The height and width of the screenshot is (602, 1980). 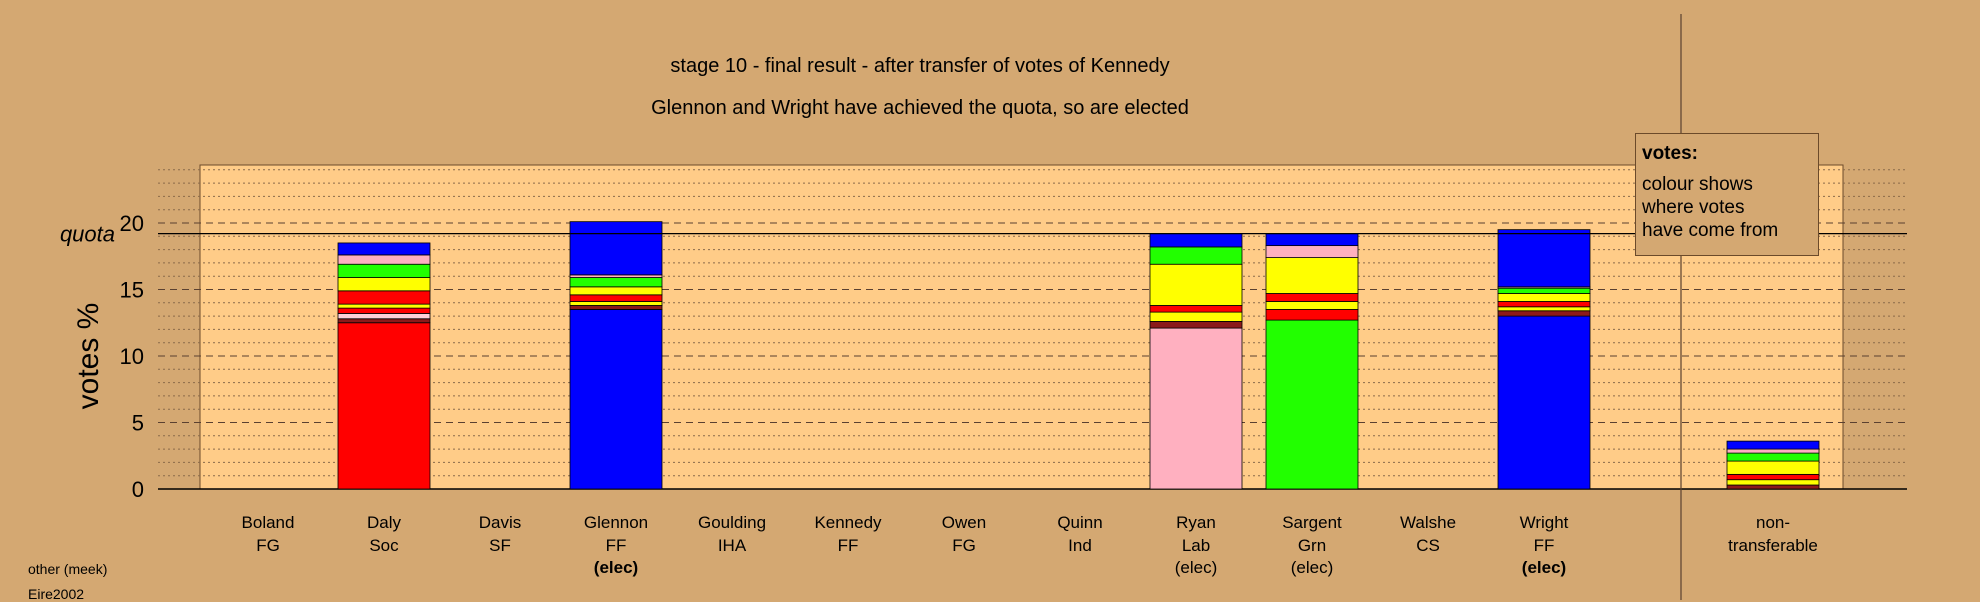 What do you see at coordinates (1670, 153) in the screenshot?
I see `legend-title: votes:` at bounding box center [1670, 153].